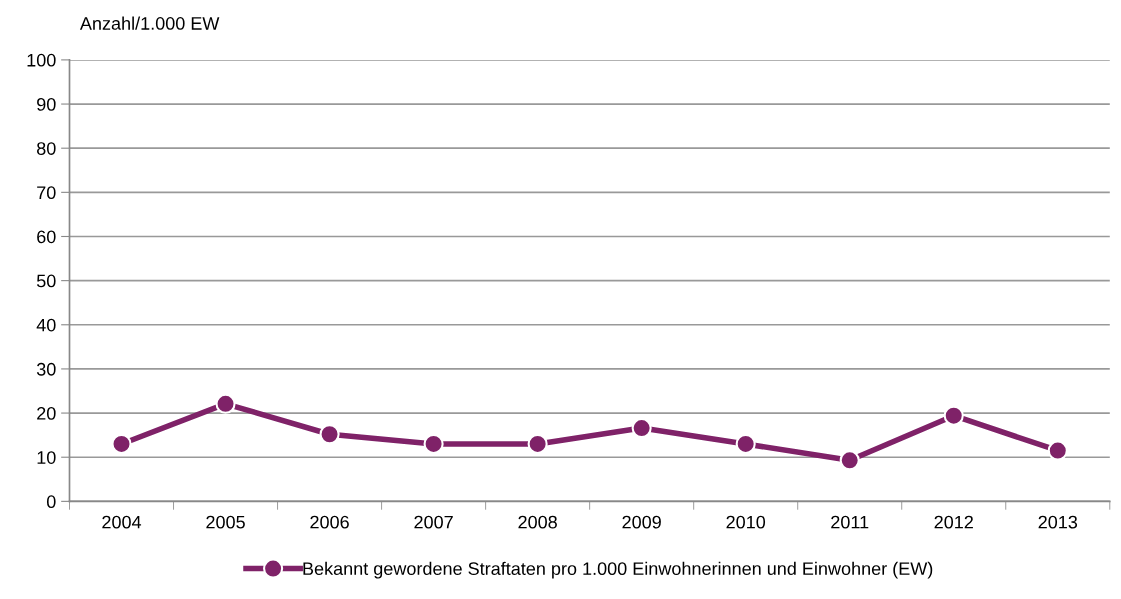 The height and width of the screenshot is (599, 1121). What do you see at coordinates (641, 522) in the screenshot?
I see `x-tick-label: 2009` at bounding box center [641, 522].